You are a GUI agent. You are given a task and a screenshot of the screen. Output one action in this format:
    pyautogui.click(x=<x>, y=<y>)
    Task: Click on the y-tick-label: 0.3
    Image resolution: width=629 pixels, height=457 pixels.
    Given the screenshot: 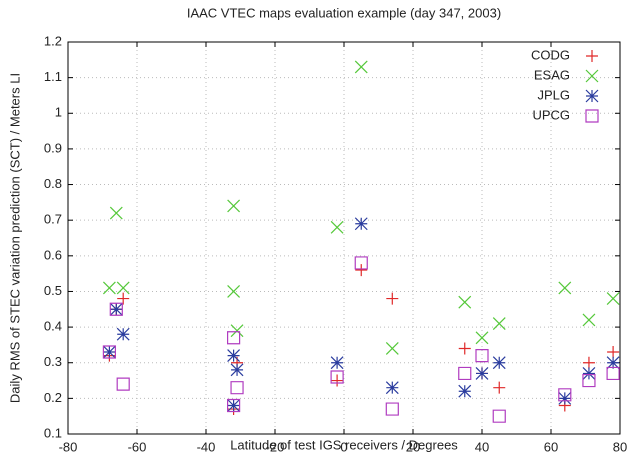 What is the action you would take?
    pyautogui.click(x=53, y=361)
    